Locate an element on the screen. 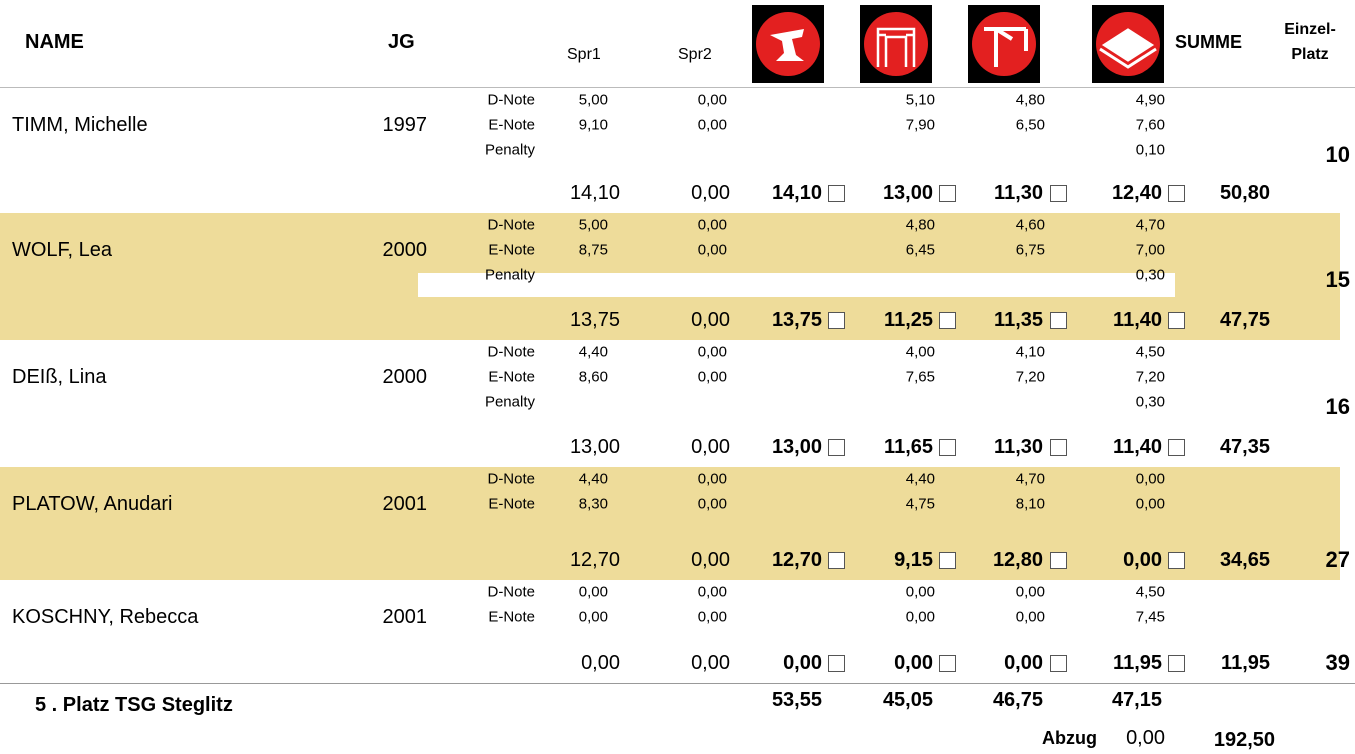 Image resolution: width=1355 pixels, height=754 pixels. beam-icon is located at coordinates (1004, 44).